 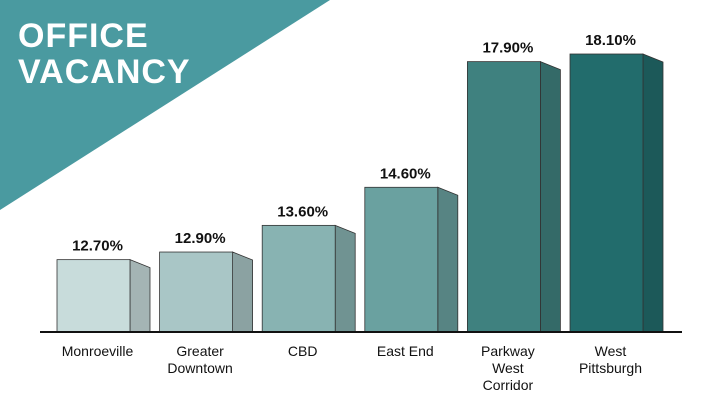 I want to click on bar-value-label: 12.90%, so click(x=200, y=238).